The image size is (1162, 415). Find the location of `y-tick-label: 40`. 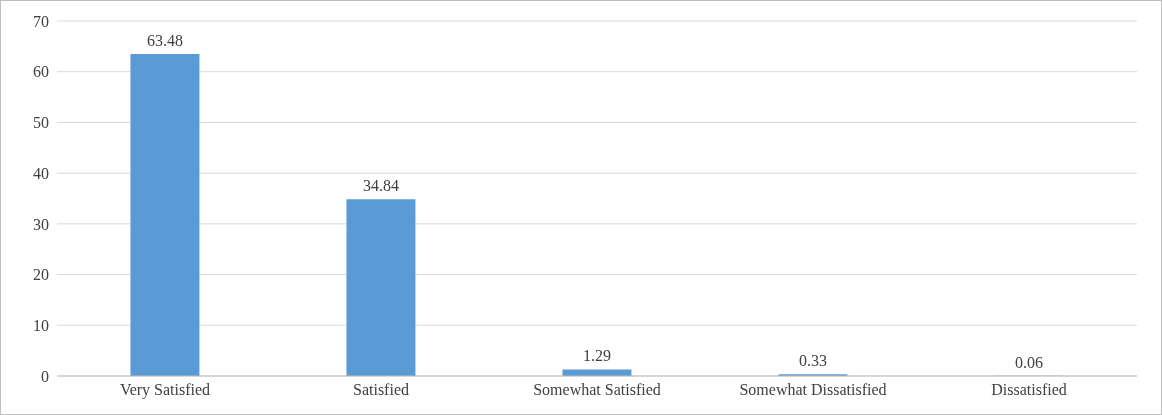

y-tick-label: 40 is located at coordinates (41, 173).